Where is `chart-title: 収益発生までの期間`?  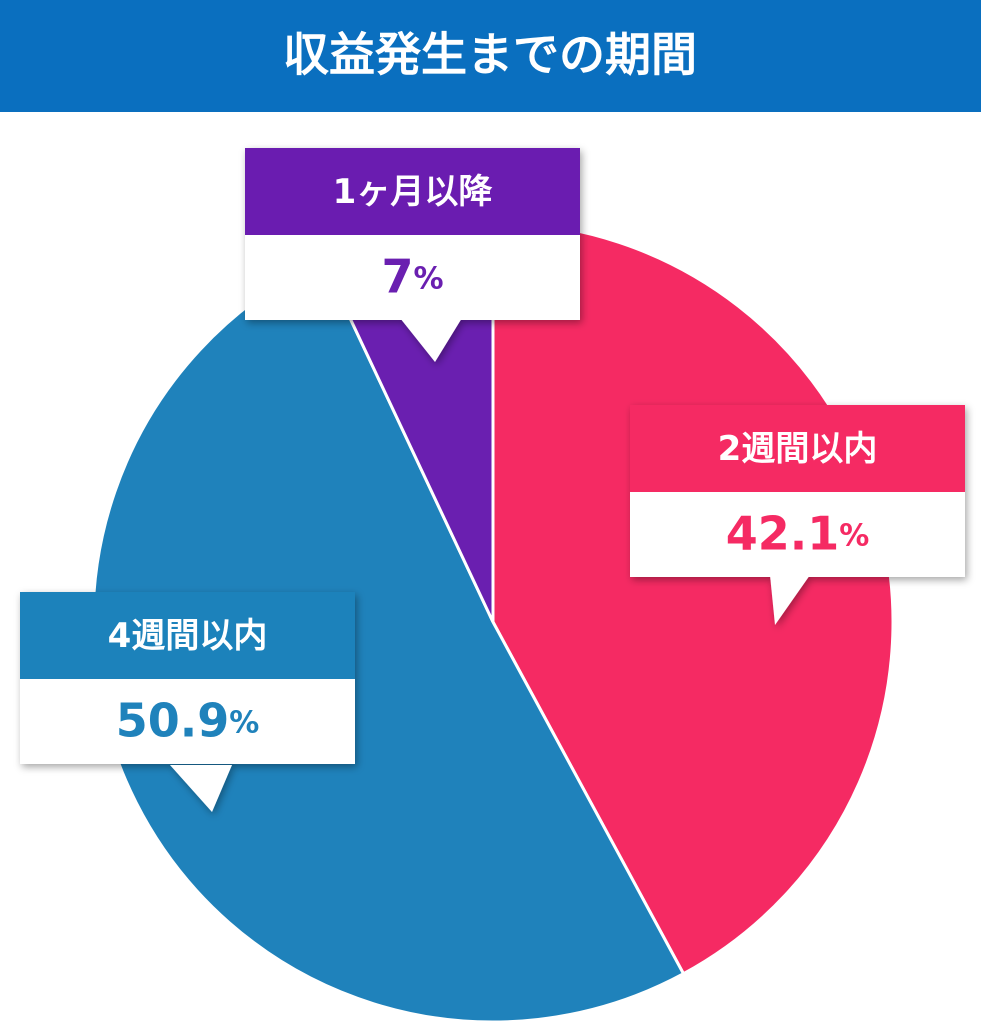
chart-title: 収益発生までの期間 is located at coordinates (490, 55).